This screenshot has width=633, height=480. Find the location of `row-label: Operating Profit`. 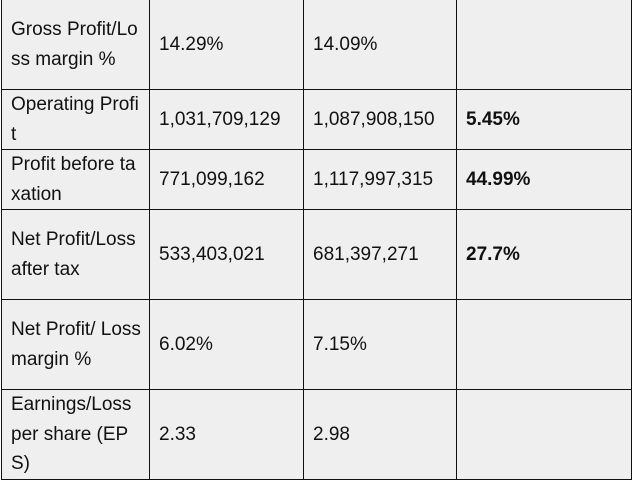

row-label: Operating Profit is located at coordinates (75, 119).